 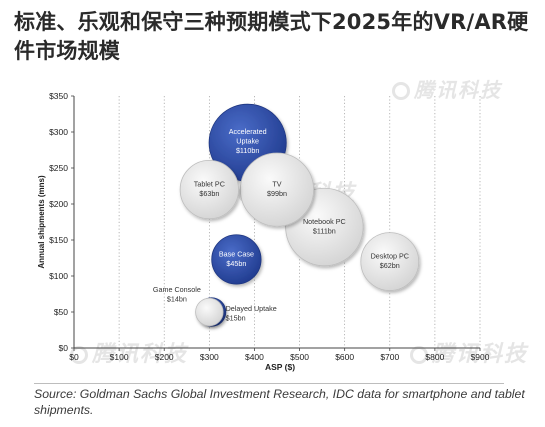 I want to click on bubble-label-notebook-pc: Notebook PC, so click(x=324, y=221).